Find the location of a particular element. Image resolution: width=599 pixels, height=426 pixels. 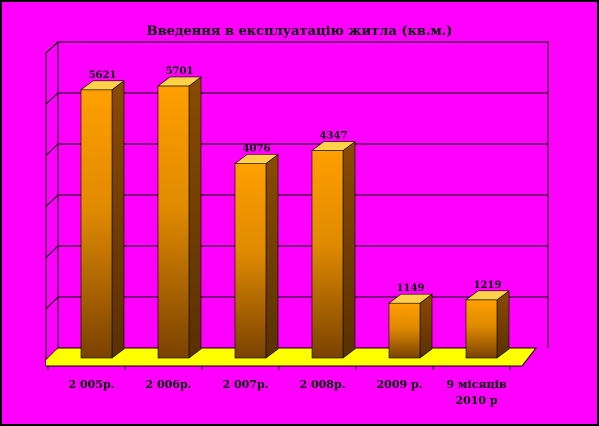

floor-edge is located at coordinates (52, 357).